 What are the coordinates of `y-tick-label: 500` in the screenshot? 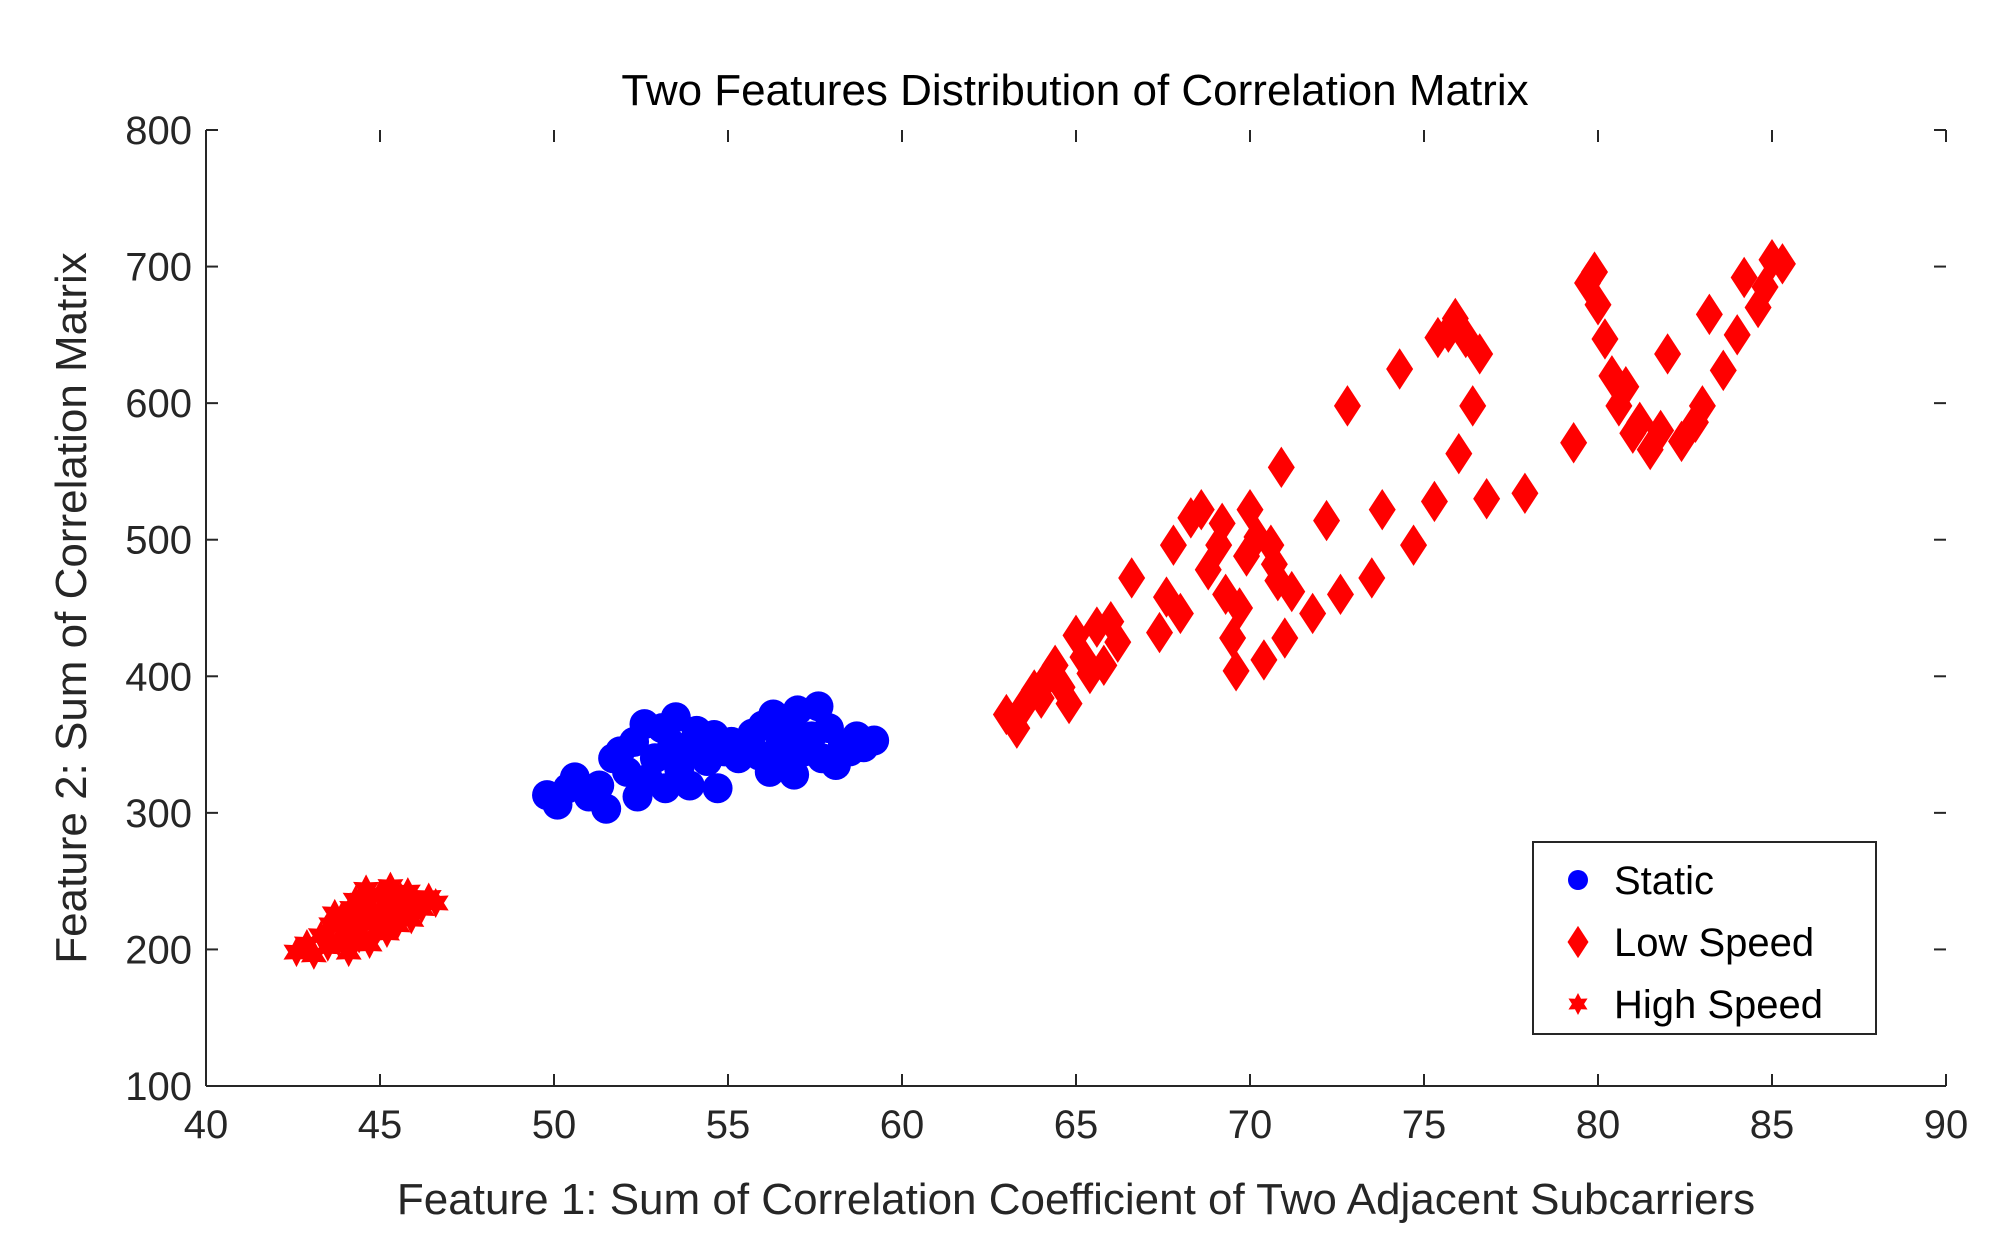 It's located at (158, 541).